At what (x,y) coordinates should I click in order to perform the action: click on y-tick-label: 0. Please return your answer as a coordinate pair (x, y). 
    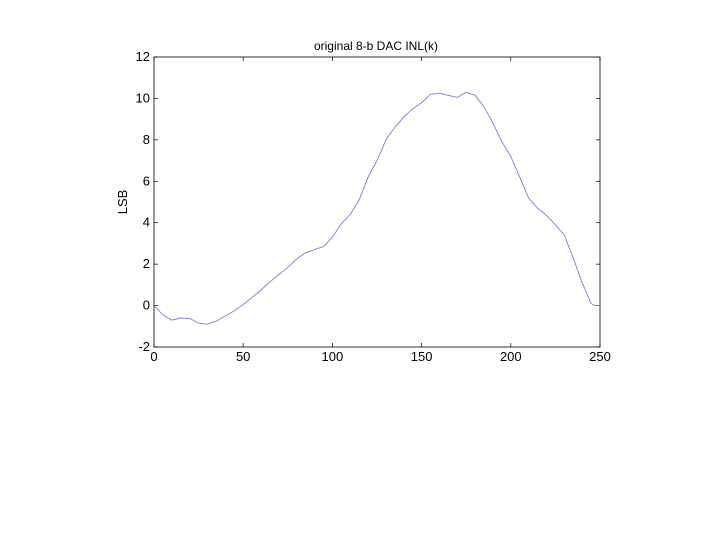
    Looking at the image, I should click on (146, 305).